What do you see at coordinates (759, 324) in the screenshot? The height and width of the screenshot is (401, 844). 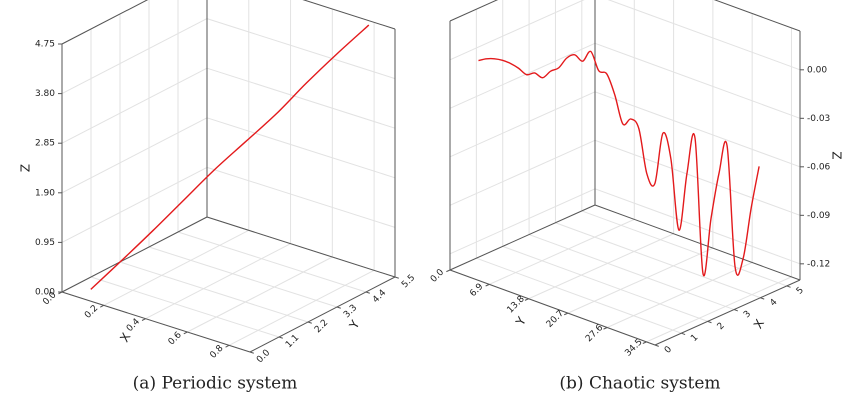 I see `x-axis-title: X` at bounding box center [759, 324].